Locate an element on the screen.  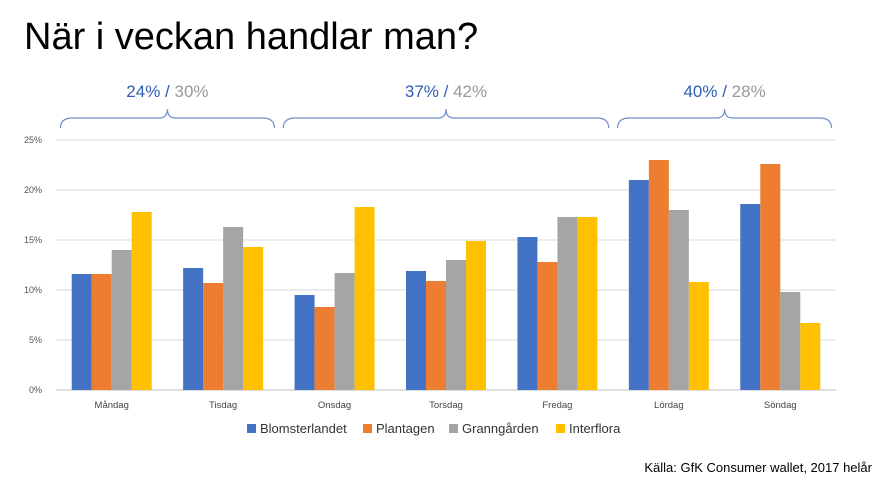
x-tick-label: Tisdag is located at coordinates (223, 405).